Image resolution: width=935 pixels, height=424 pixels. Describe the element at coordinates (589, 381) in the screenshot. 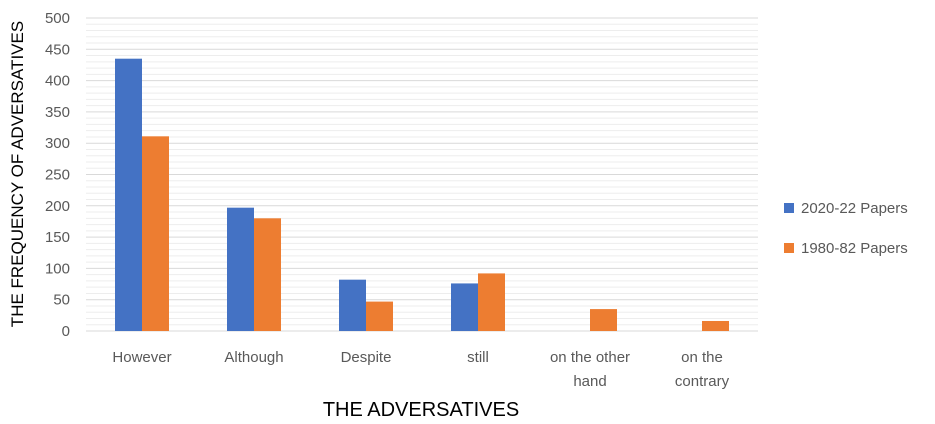

I see `x-category-label: hand` at that location.